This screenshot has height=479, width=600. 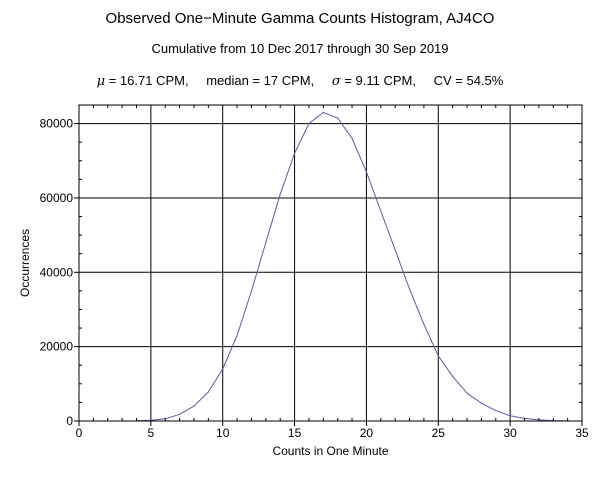 I want to click on y-tick-label: 0, so click(x=69, y=421).